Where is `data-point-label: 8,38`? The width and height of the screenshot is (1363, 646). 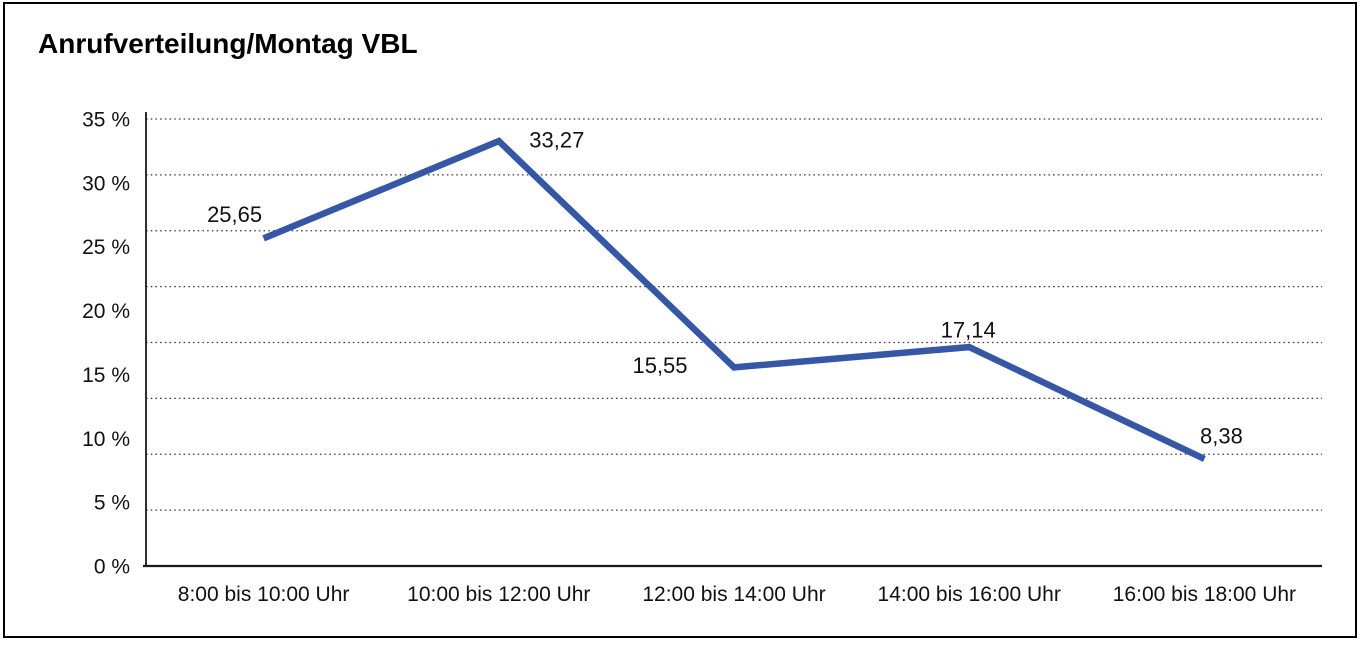 data-point-label: 8,38 is located at coordinates (1221, 435).